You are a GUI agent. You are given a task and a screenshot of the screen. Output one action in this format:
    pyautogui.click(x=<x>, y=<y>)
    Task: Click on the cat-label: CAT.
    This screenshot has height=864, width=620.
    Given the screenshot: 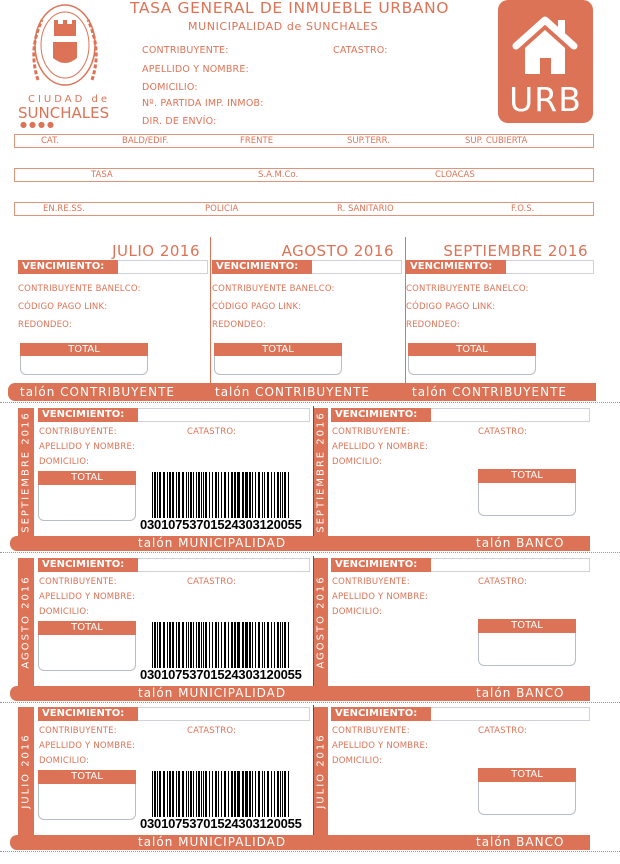 What is the action you would take?
    pyautogui.click(x=50, y=141)
    